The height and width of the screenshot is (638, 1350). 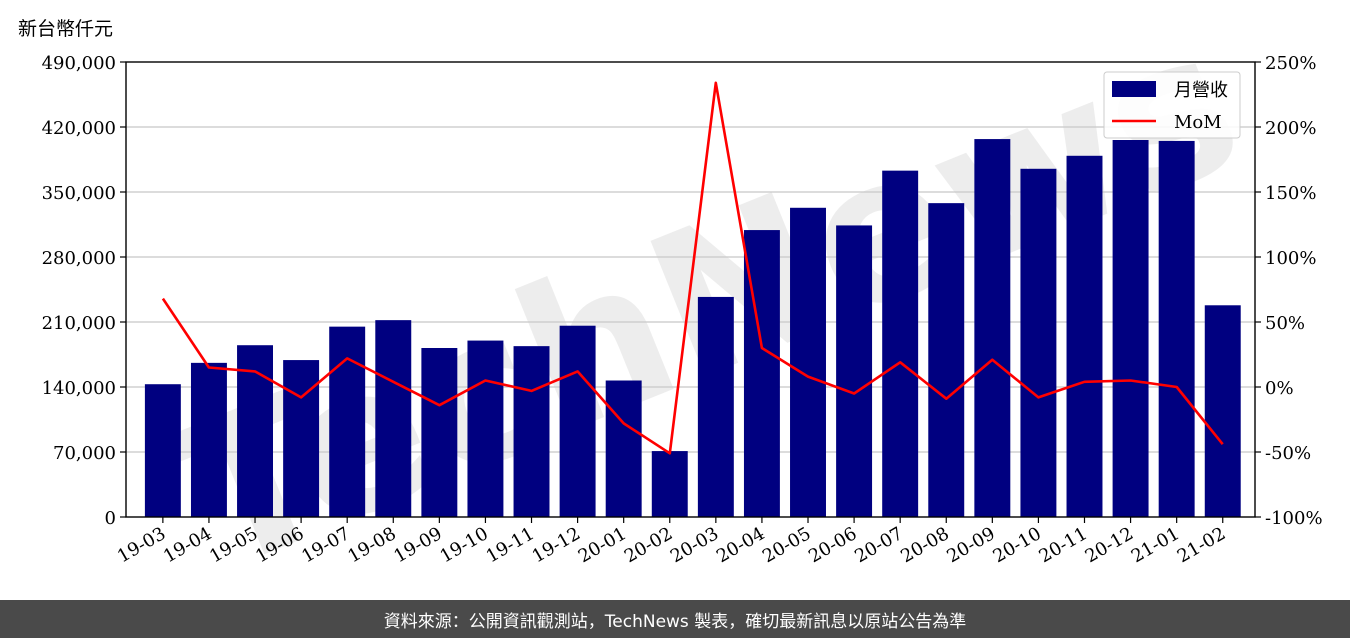 What do you see at coordinates (1288, 453) in the screenshot?
I see `right-tick-label: -50%` at bounding box center [1288, 453].